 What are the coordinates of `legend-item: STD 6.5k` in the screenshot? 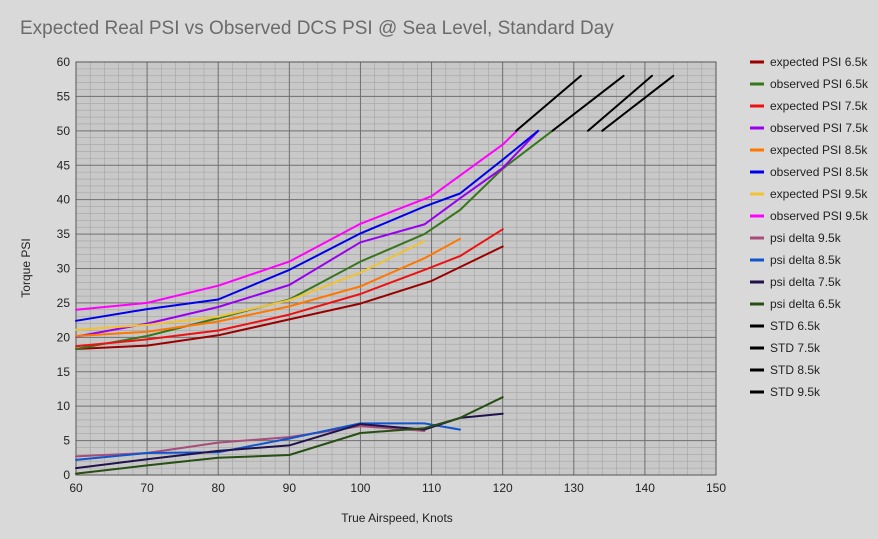 It's located at (785, 326).